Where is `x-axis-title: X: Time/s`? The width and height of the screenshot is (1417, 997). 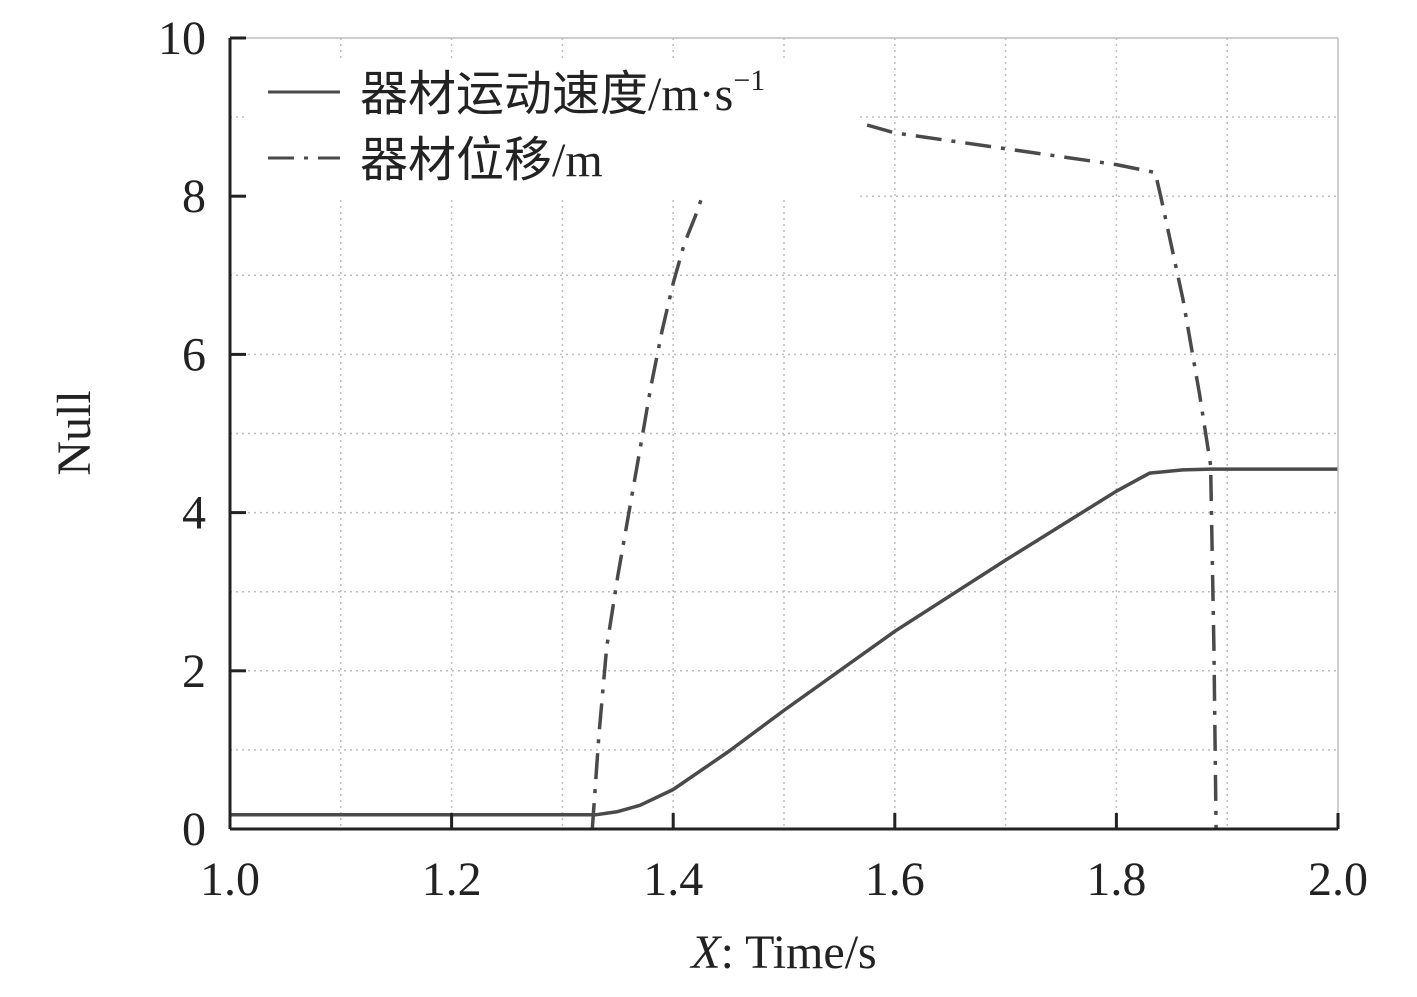 x-axis-title: X: Time/s is located at coordinates (782, 952).